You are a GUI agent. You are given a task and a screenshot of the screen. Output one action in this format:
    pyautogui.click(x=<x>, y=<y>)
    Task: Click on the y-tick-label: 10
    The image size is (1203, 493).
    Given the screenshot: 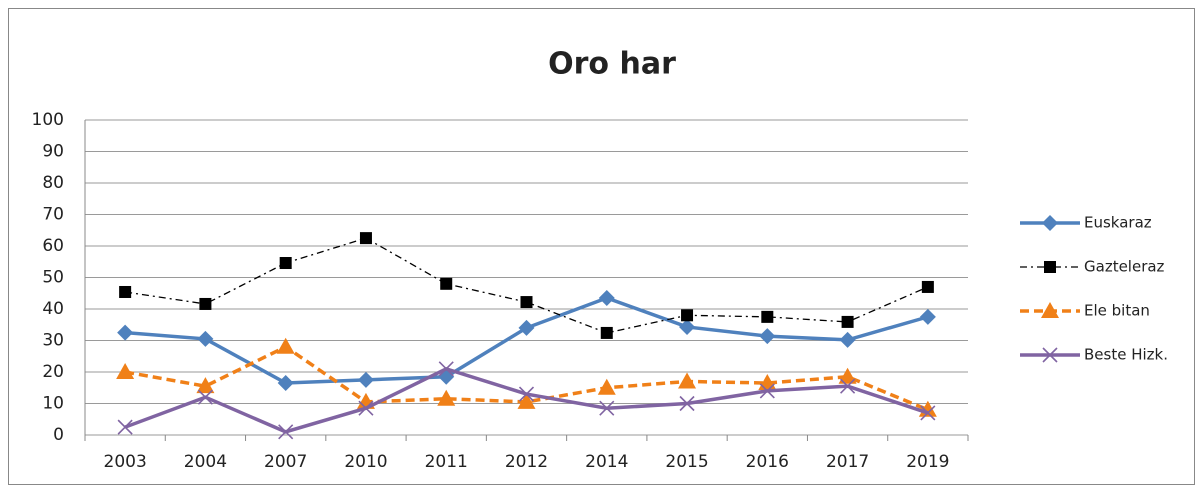 What is the action you would take?
    pyautogui.click(x=53, y=404)
    